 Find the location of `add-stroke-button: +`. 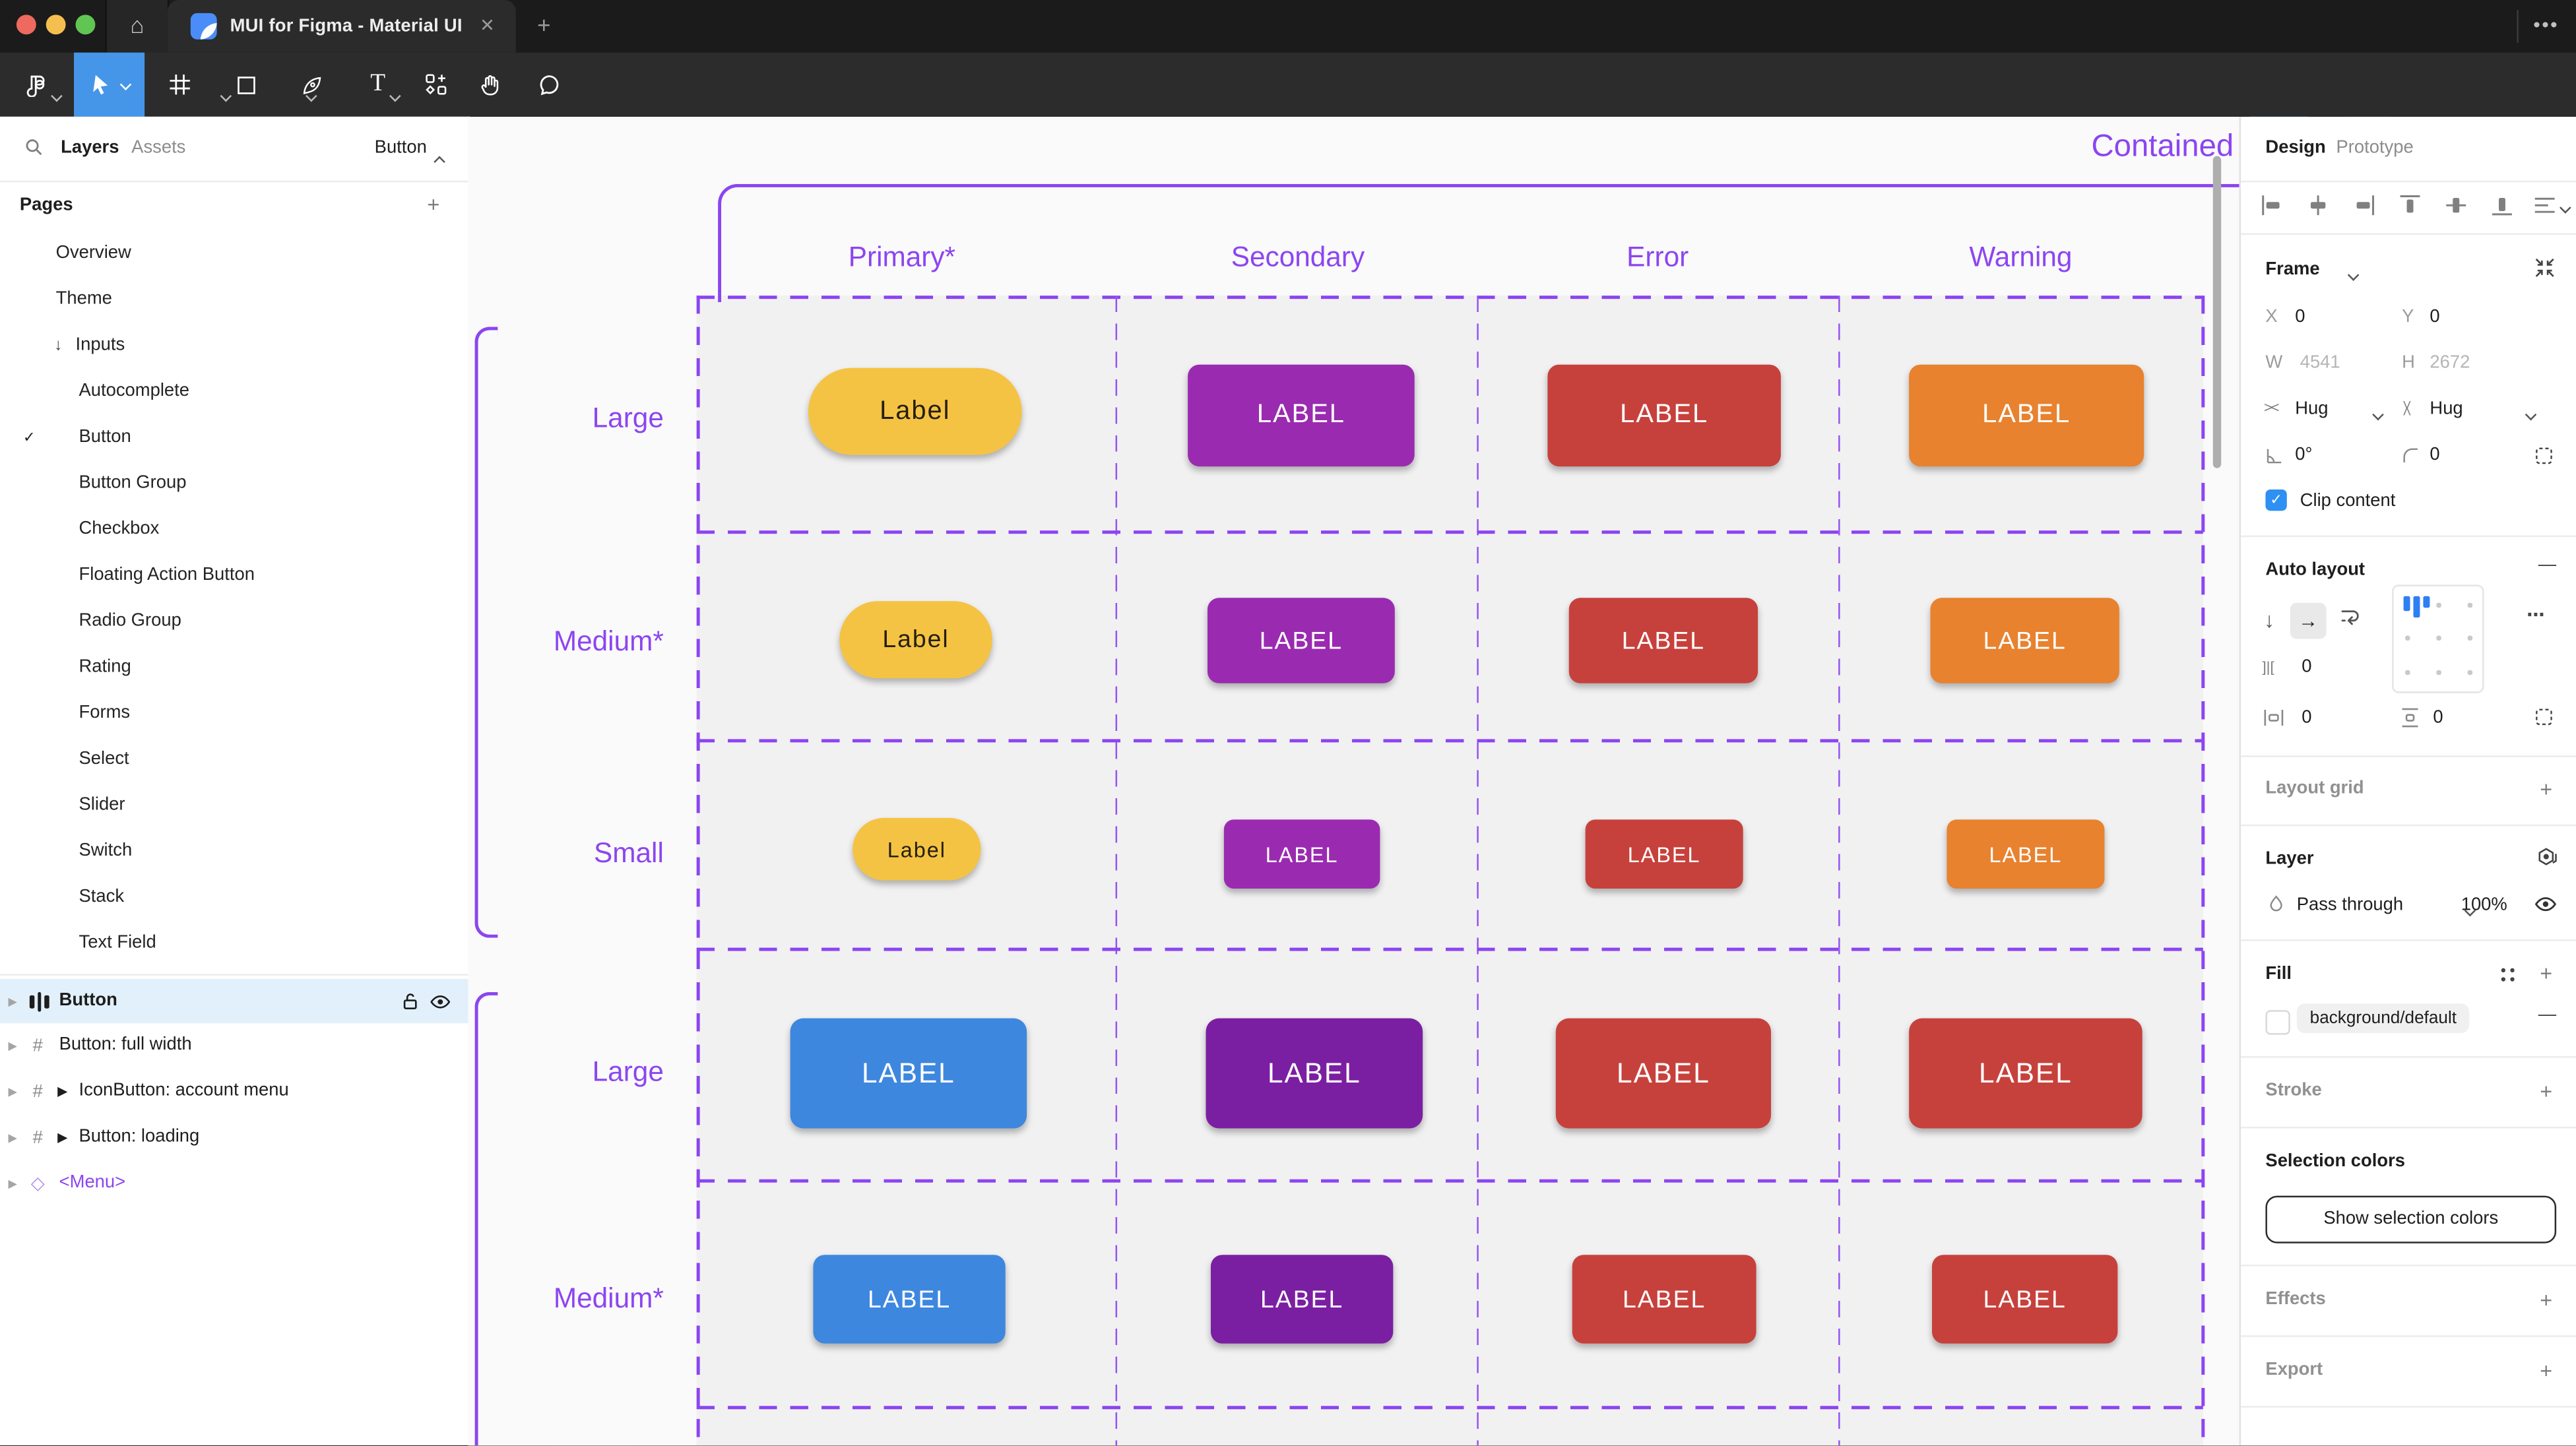

add-stroke-button: + is located at coordinates (2546, 1091).